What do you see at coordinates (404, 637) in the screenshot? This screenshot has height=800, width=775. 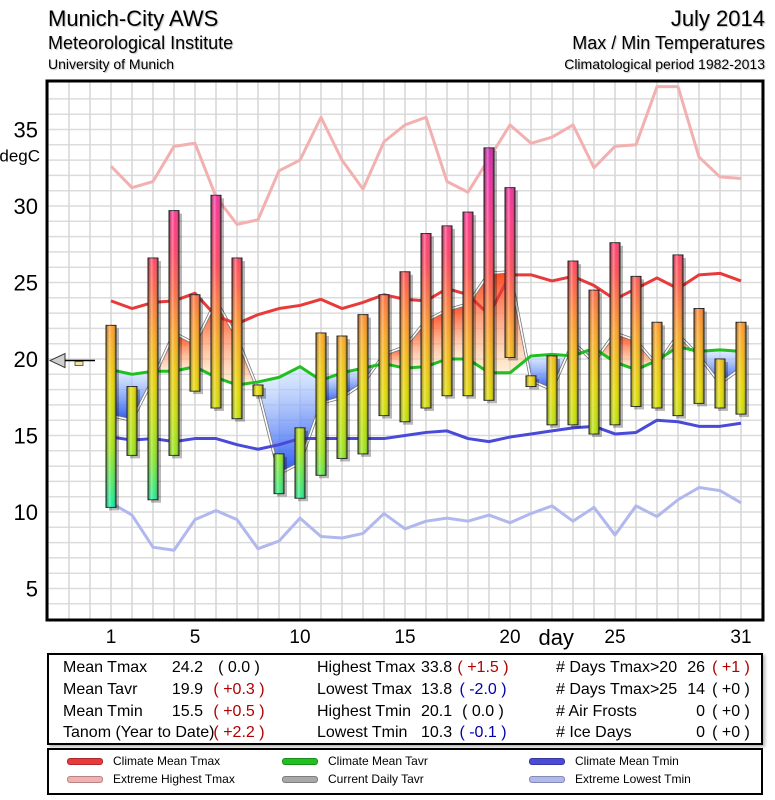 I see `x-tick-label: 15` at bounding box center [404, 637].